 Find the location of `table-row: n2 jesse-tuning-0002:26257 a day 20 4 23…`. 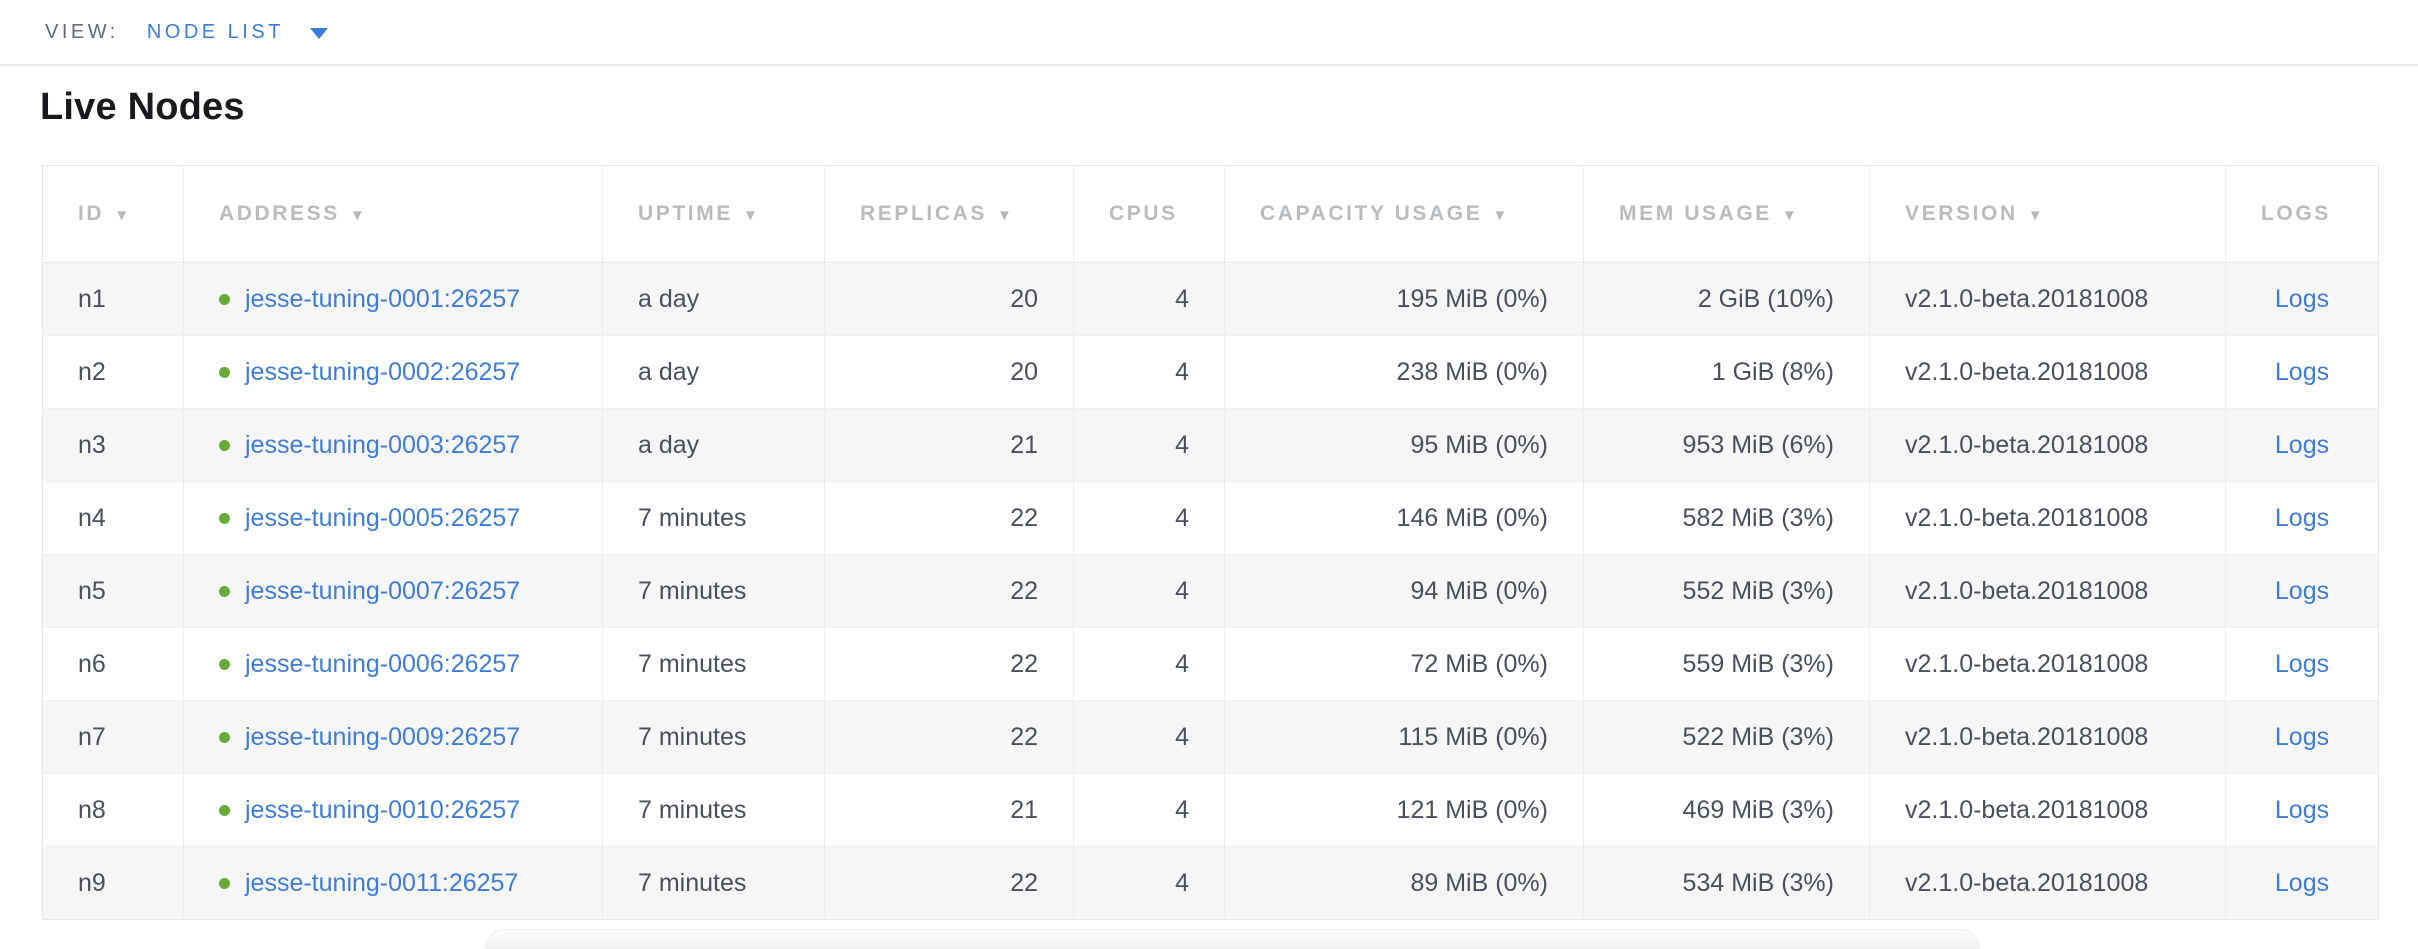

table-row: n2 jesse-tuning-0002:26257 a day 20 4 23… is located at coordinates (1210, 372).